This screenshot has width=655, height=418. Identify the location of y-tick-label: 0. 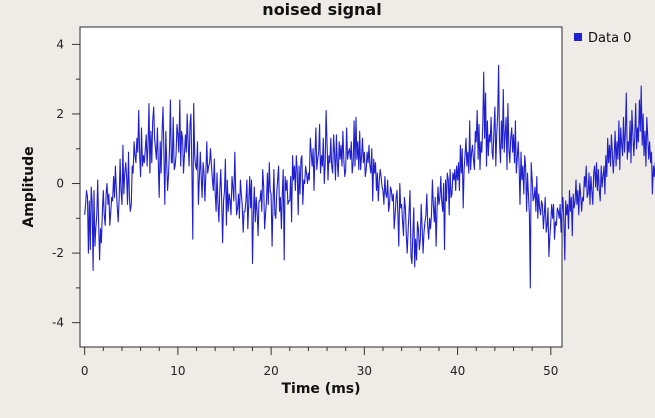
(60, 184).